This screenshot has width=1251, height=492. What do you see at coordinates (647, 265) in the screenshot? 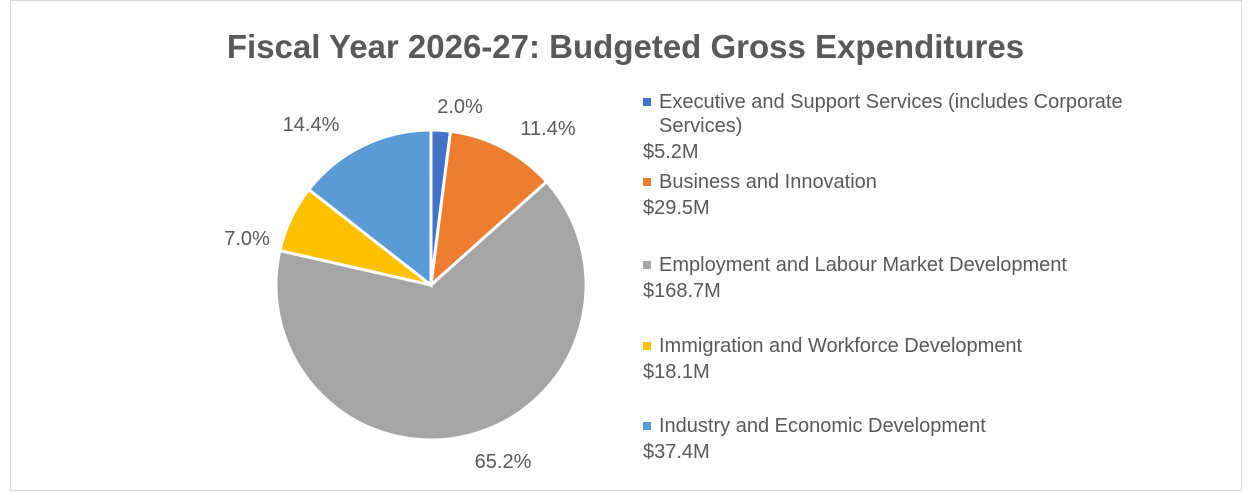
I see `legend-swatch-employment` at bounding box center [647, 265].